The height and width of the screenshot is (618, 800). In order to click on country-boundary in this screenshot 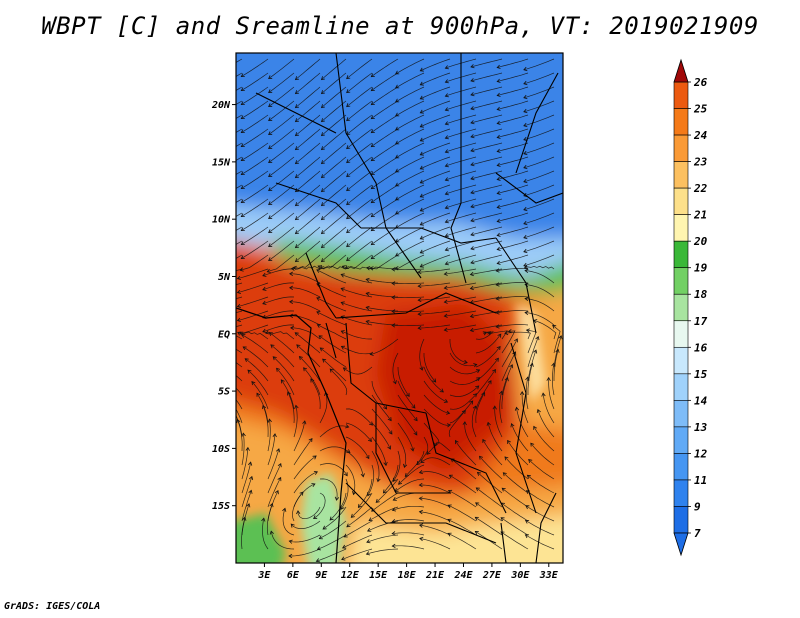, I will do `click(318, 205)`.